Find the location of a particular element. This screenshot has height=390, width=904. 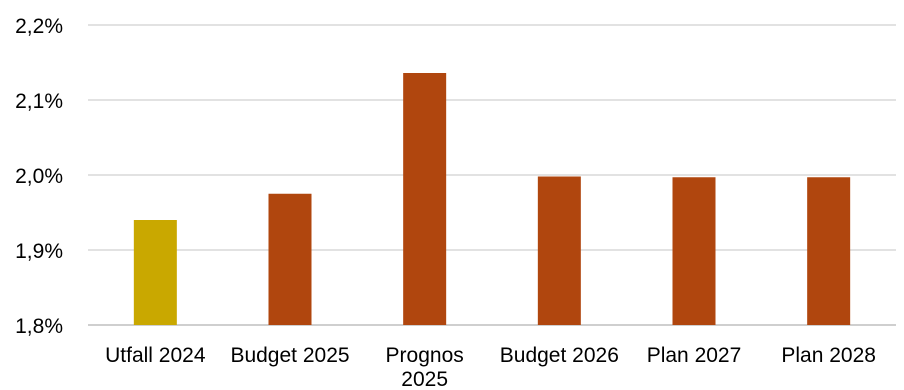

y-tick-label: 1,9% is located at coordinates (39, 251).